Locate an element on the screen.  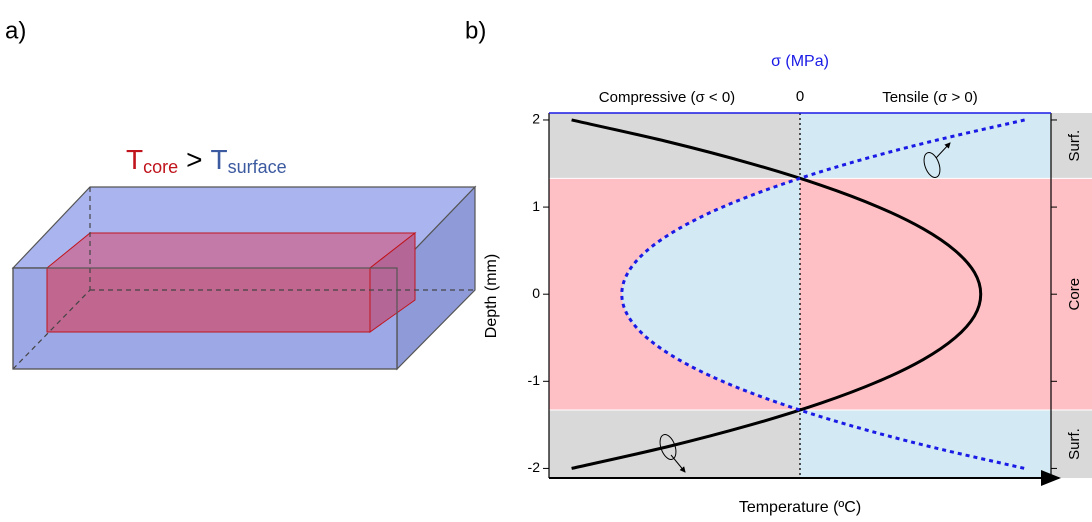
inner-front is located at coordinates (208, 300).